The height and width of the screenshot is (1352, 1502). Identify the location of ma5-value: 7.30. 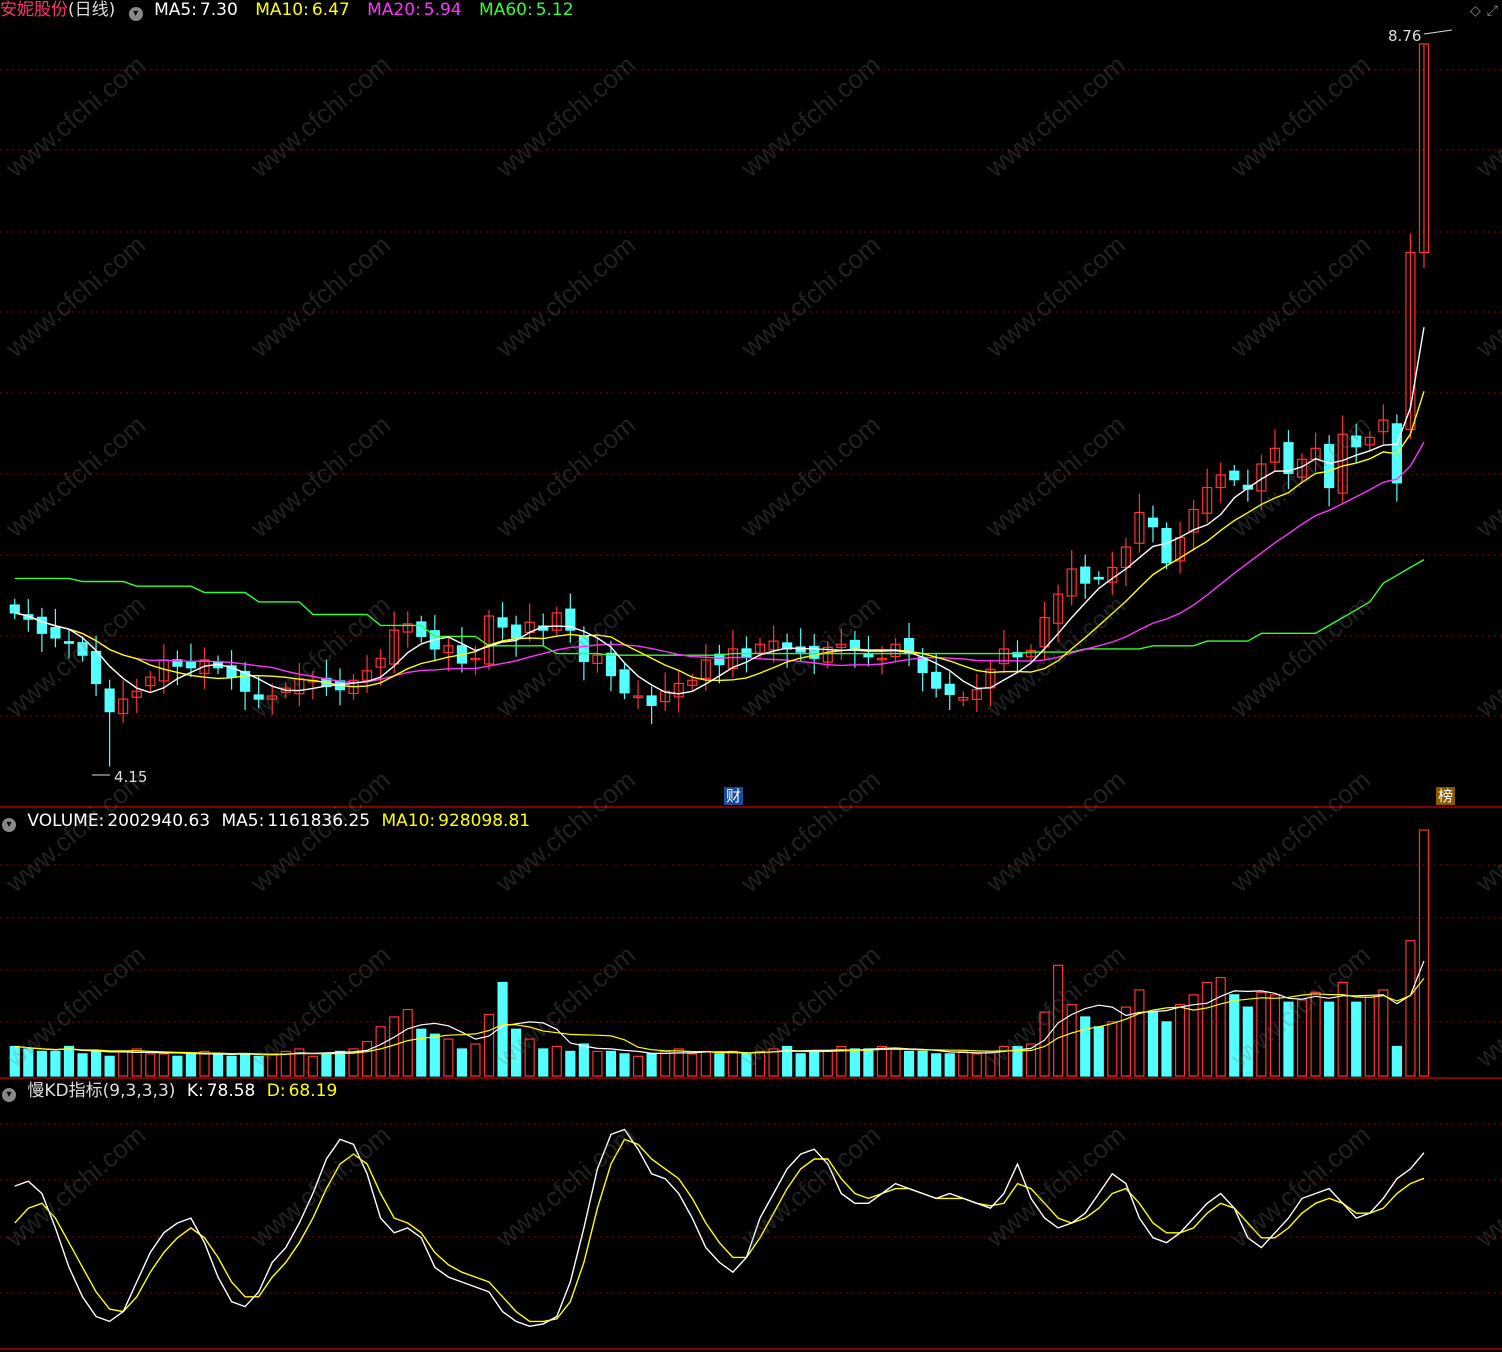
(218, 10).